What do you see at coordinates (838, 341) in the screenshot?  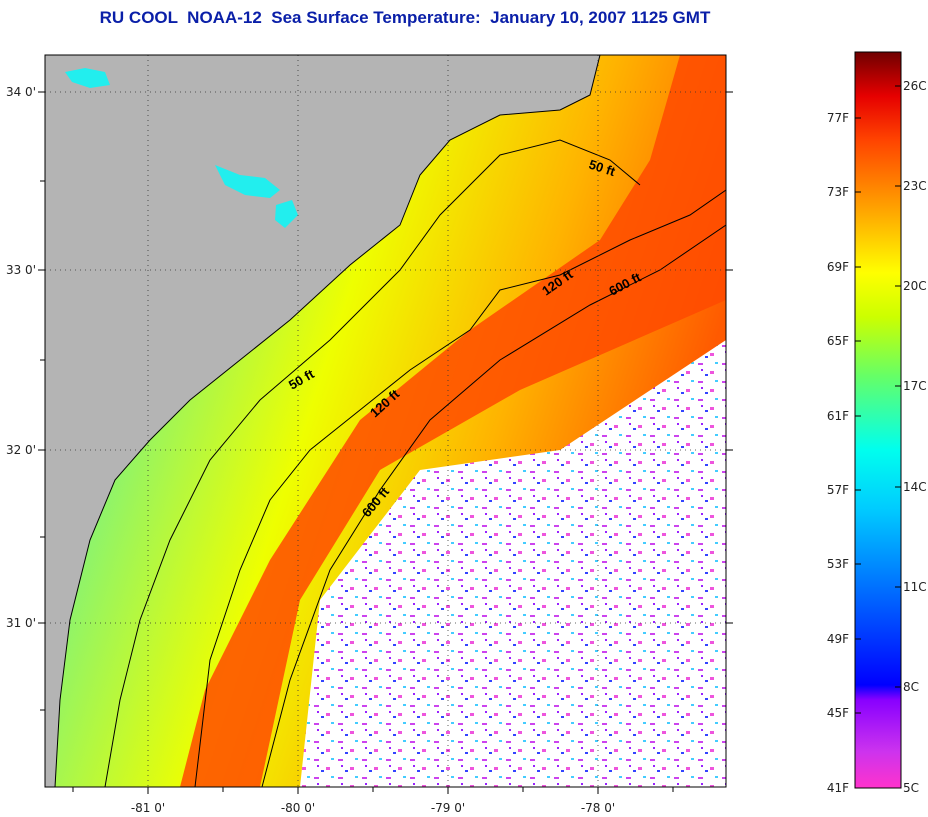 I see `colorbar-f-label: 65F` at bounding box center [838, 341].